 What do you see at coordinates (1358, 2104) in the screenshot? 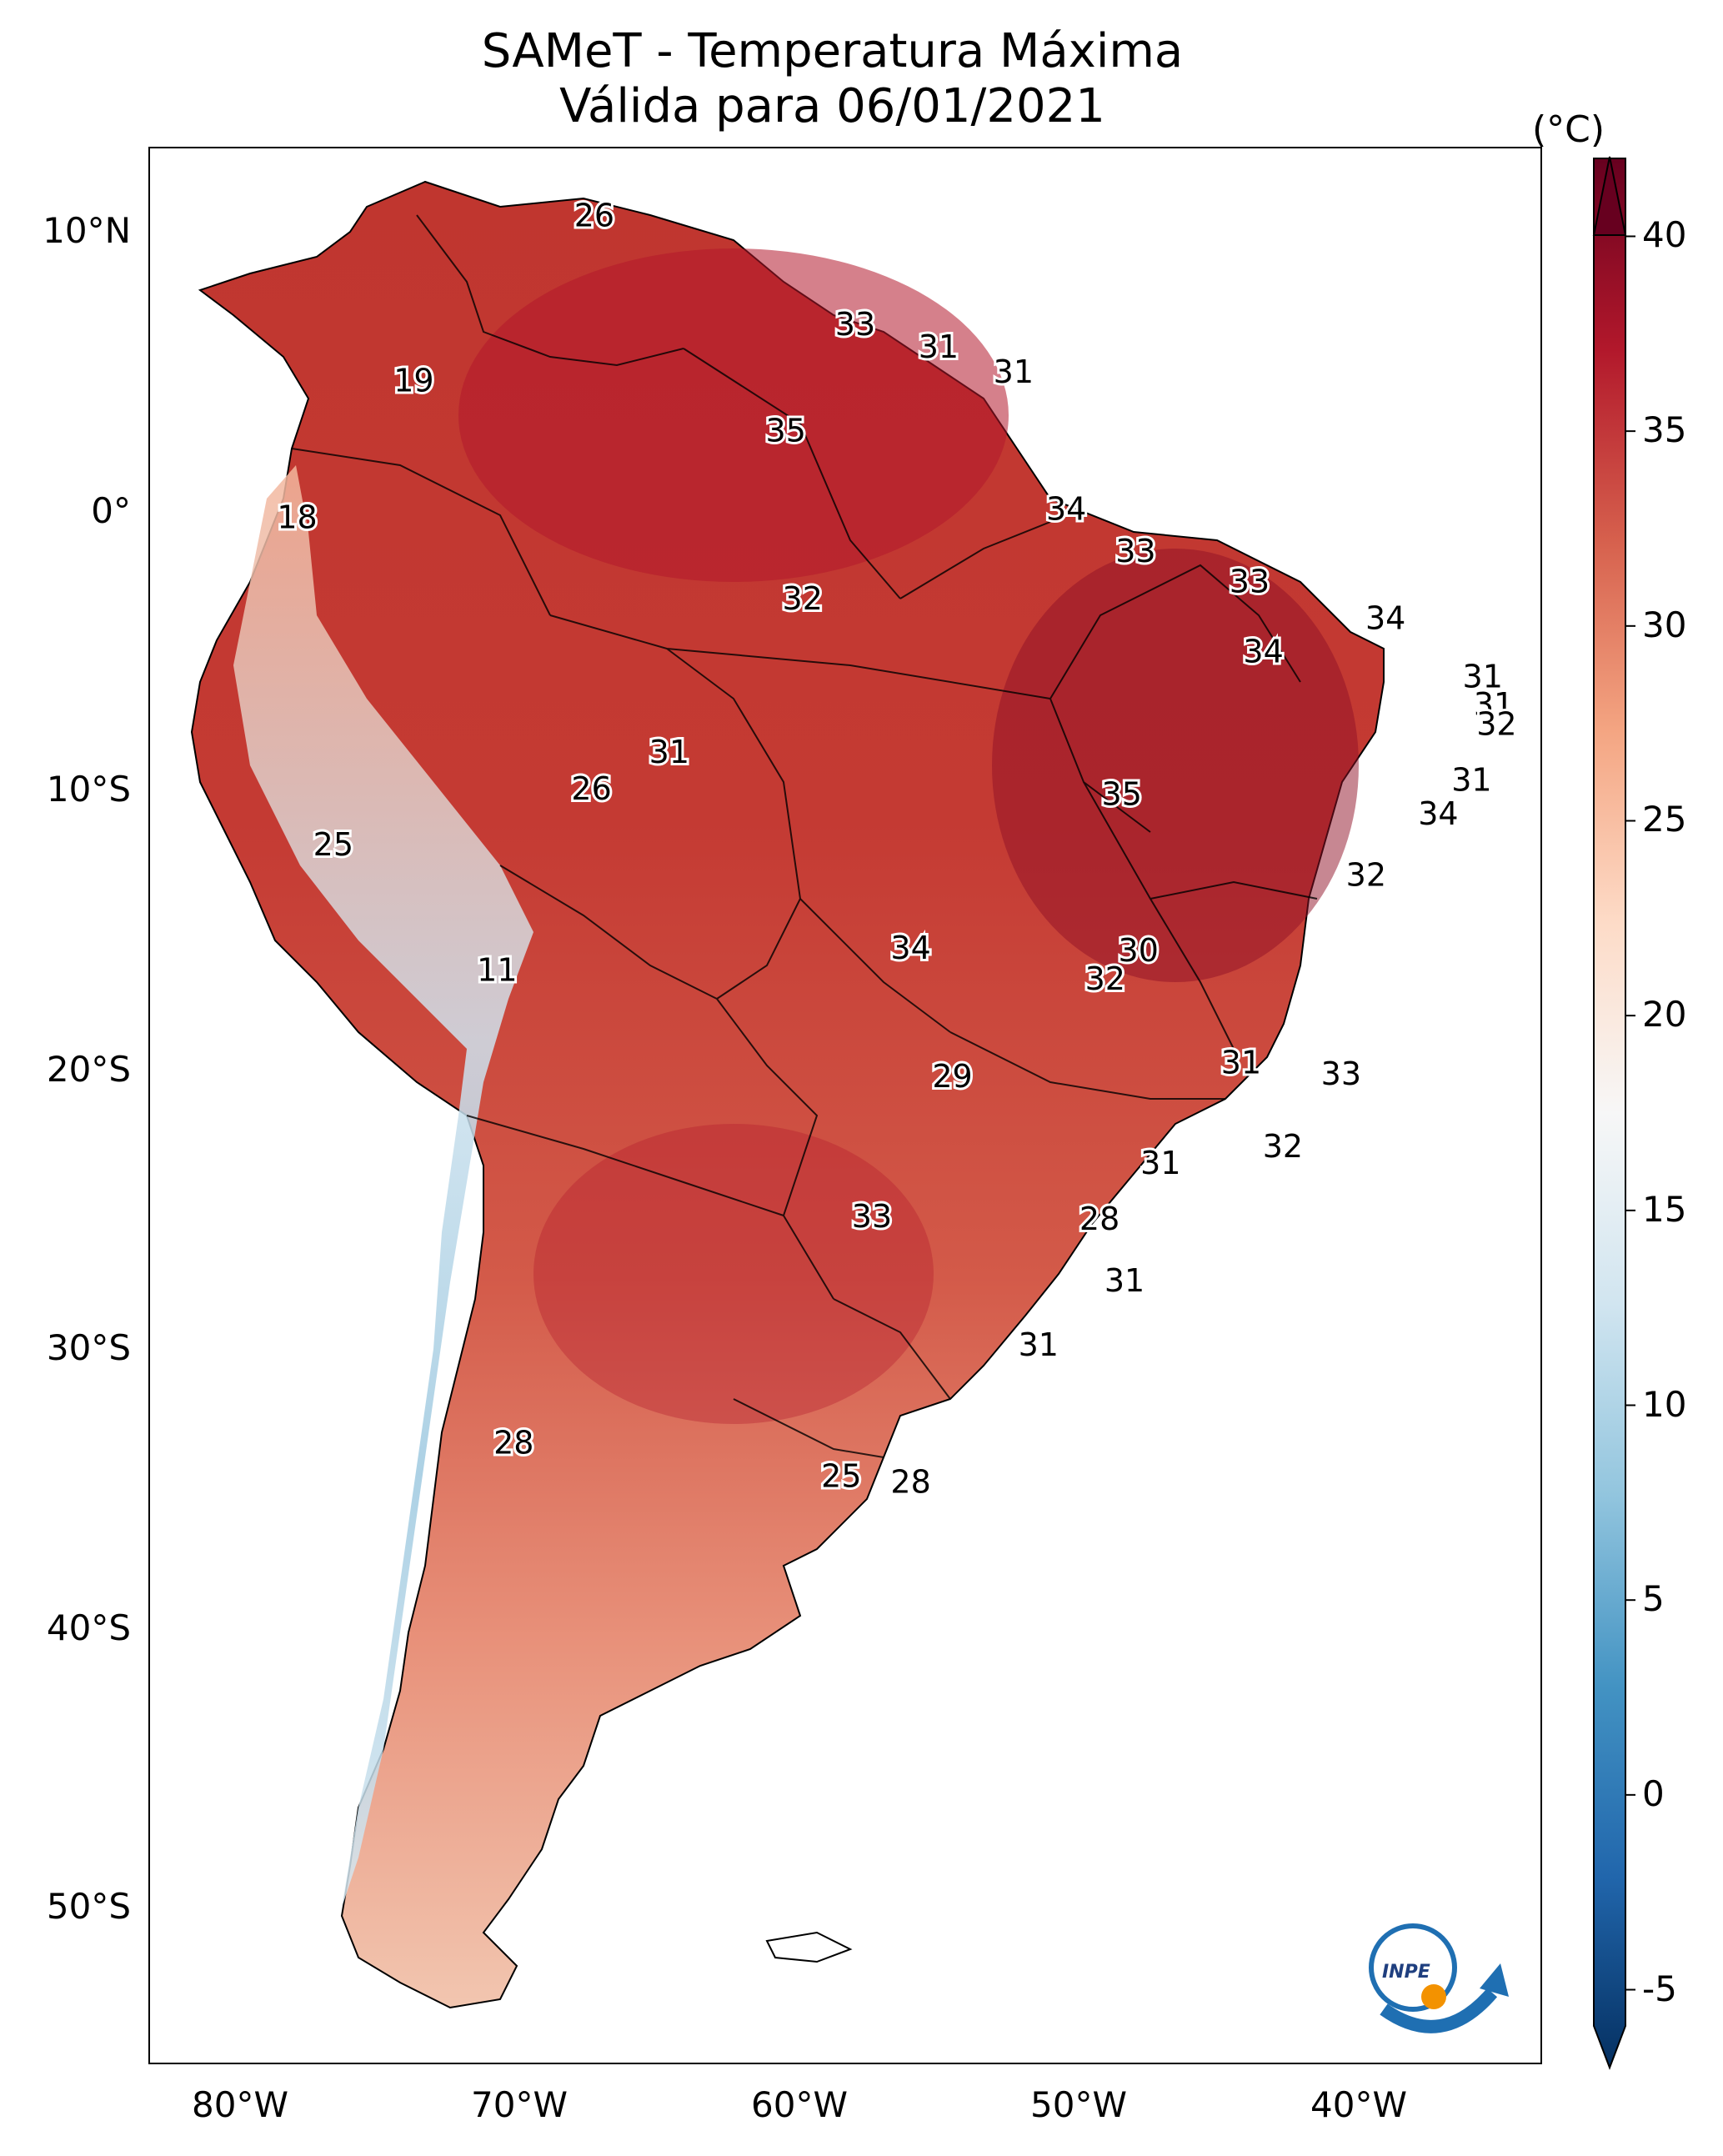
I see `lon-tick-label: 40°W` at bounding box center [1358, 2104].